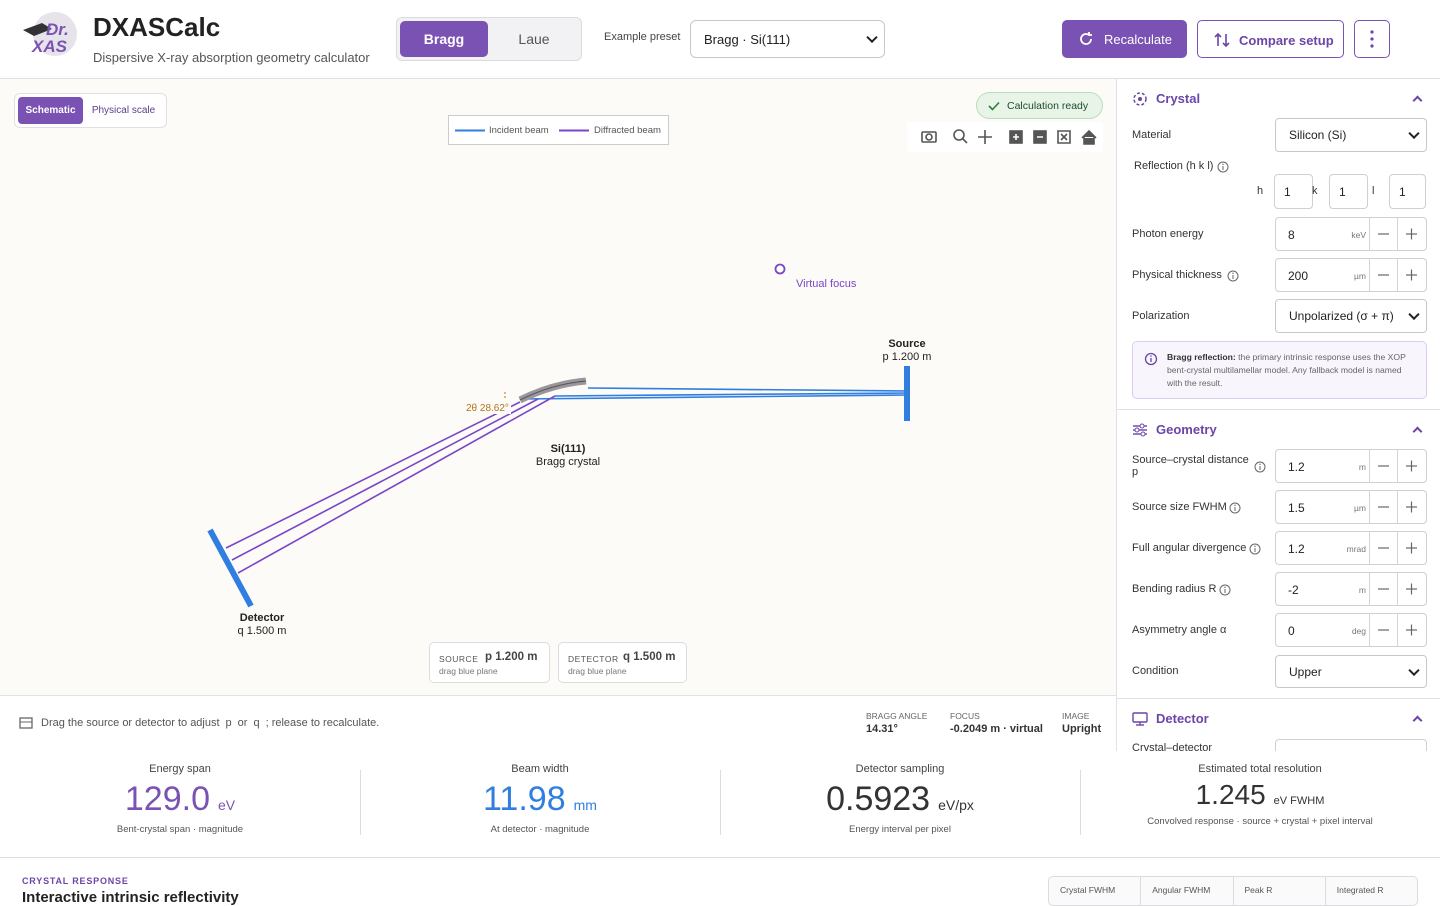  I want to click on view-button: Physical scale, so click(123, 110).